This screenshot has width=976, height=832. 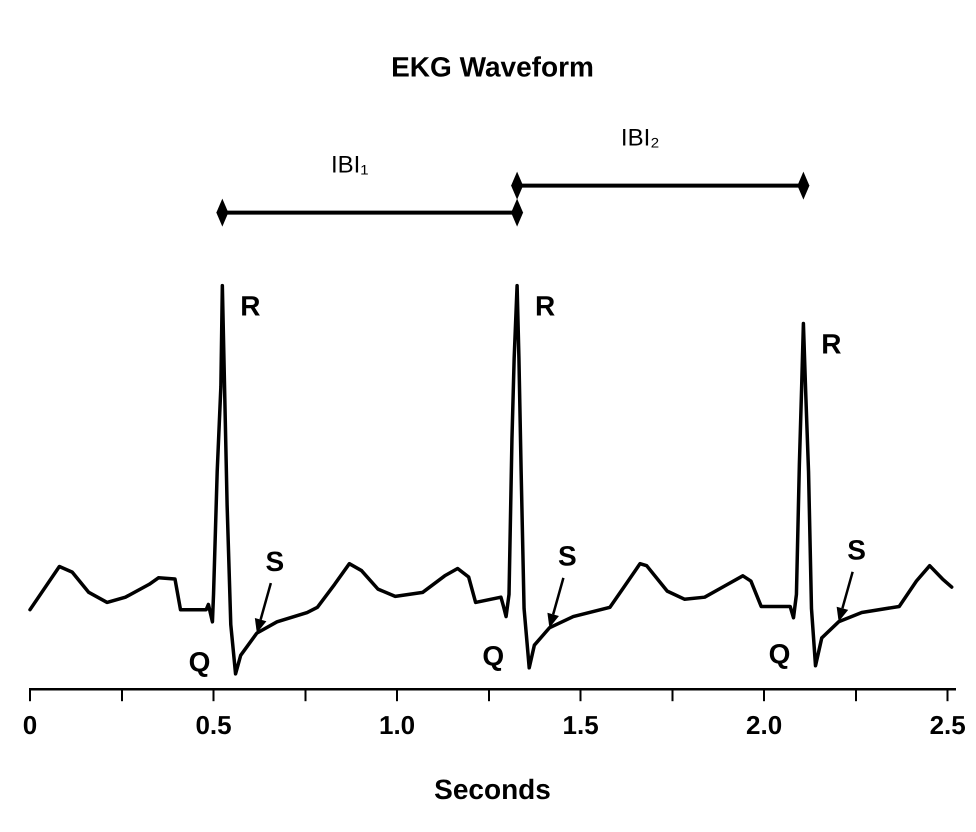 What do you see at coordinates (640, 138) in the screenshot?
I see `text: IBI₂` at bounding box center [640, 138].